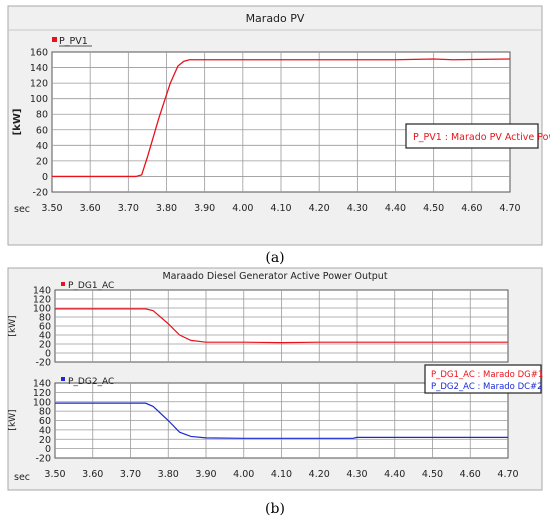 This screenshot has width=550, height=525. I want to click on legend-box-a, so click(472, 136).